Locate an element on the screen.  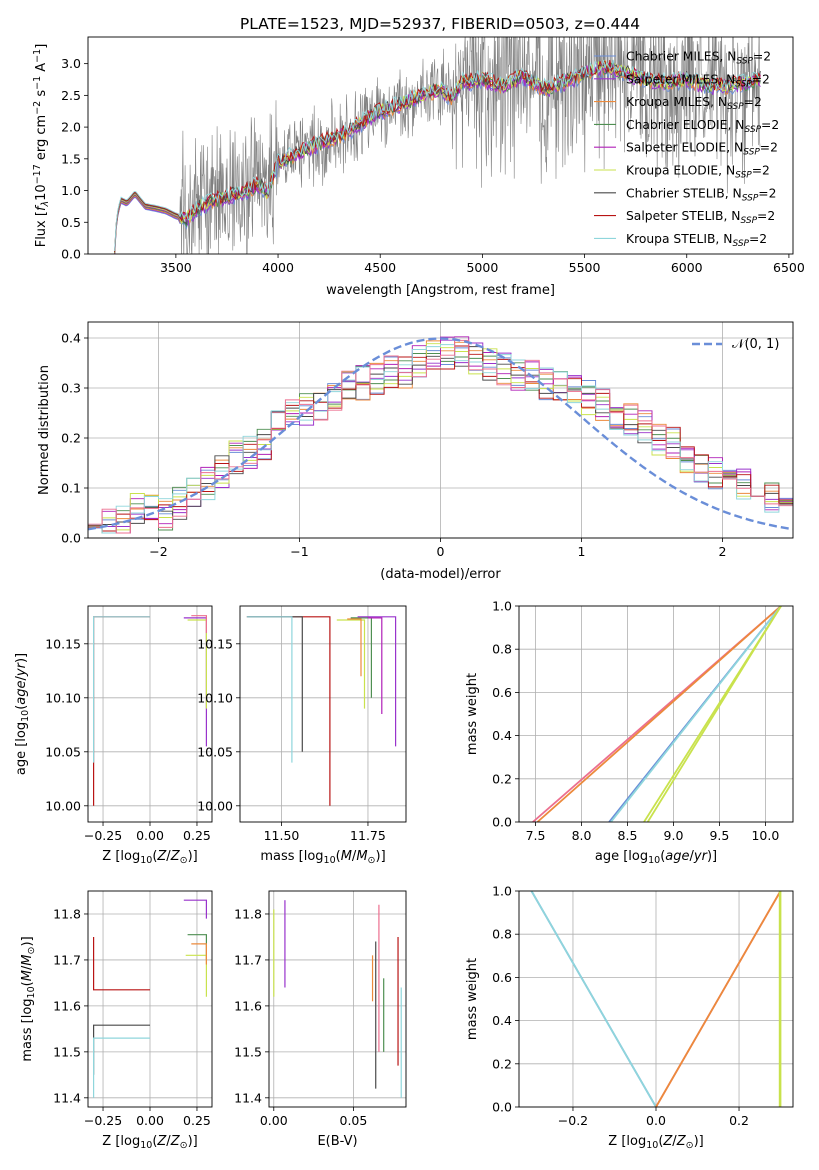
y-tick-label: 0.5 is located at coordinates (71, 222).